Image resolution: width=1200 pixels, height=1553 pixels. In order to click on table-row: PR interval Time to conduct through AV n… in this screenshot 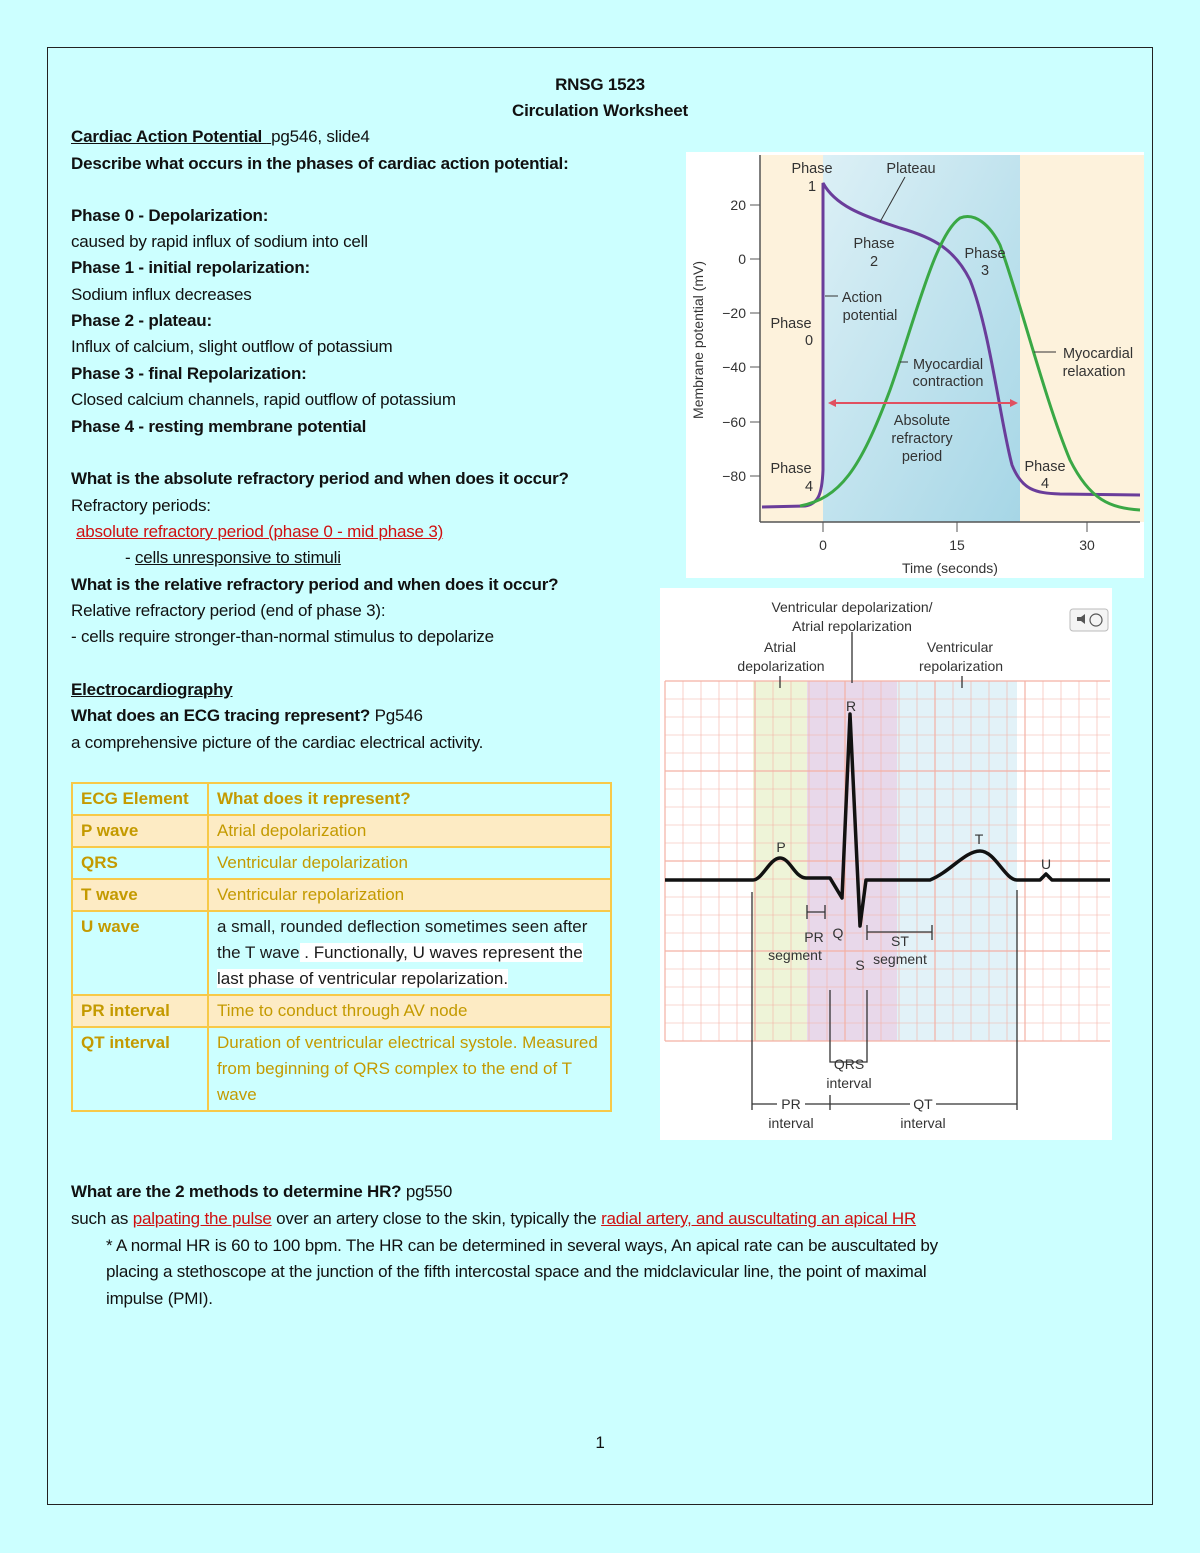, I will do `click(341, 1011)`.